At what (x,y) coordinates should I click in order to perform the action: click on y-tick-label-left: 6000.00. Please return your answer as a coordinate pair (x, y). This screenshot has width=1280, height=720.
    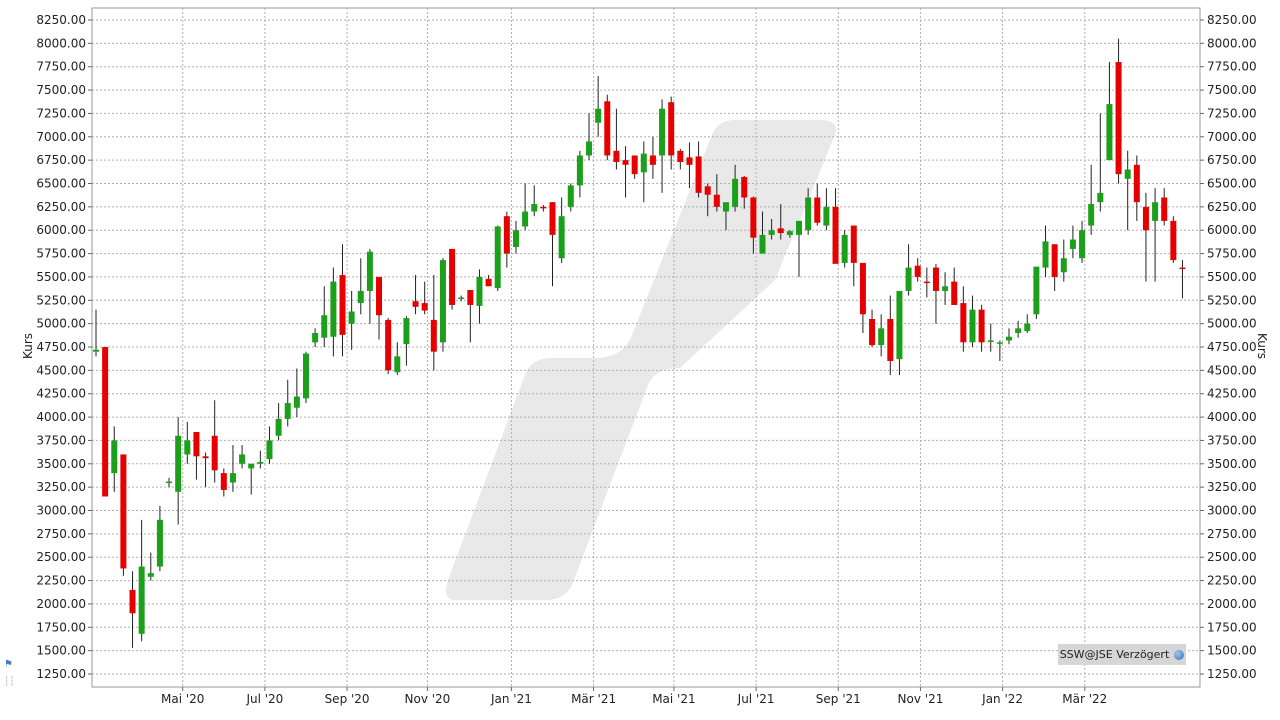
    Looking at the image, I should click on (61, 230).